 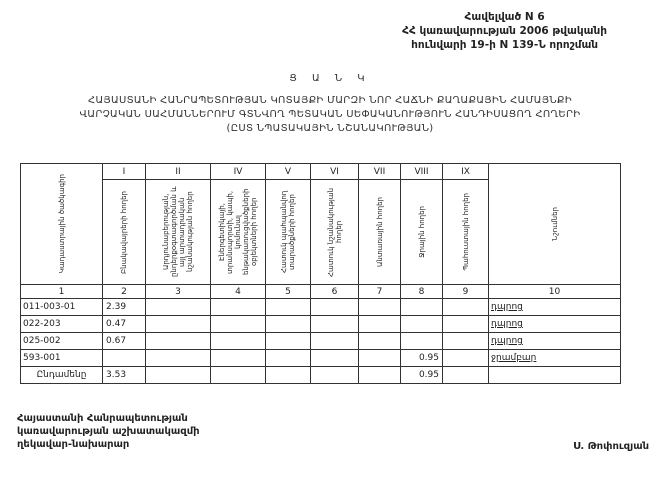 What do you see at coordinates (288, 232) in the screenshot?
I see `header-protected-lands: Հատուկ պահպանվող տարածքների հողեր` at bounding box center [288, 232].